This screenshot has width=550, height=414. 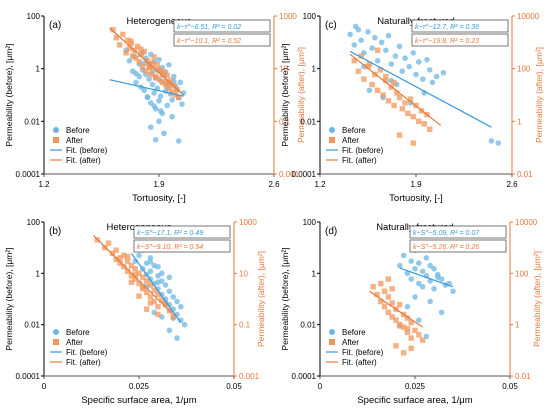 What do you see at coordinates (55, 25) in the screenshot?
I see `panel-label: (a)` at bounding box center [55, 25].